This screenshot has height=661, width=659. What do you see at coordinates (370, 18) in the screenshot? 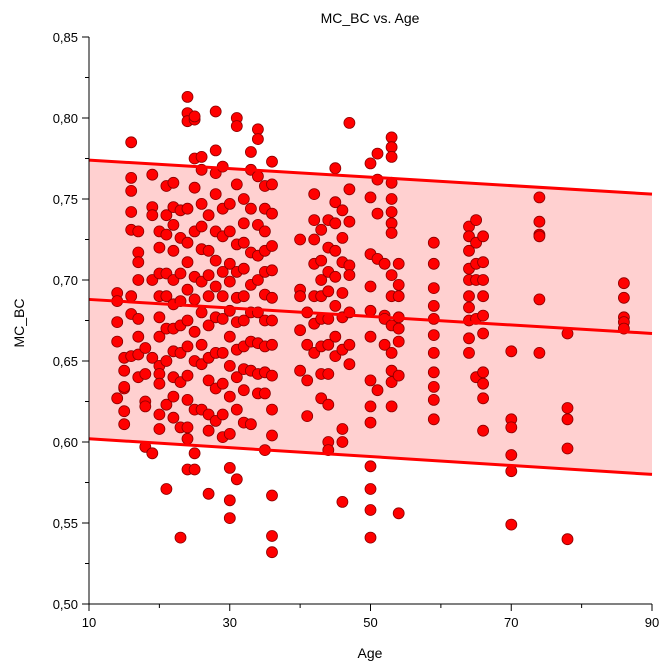
I see `chart-title: MC_BC vs. Age` at bounding box center [370, 18].